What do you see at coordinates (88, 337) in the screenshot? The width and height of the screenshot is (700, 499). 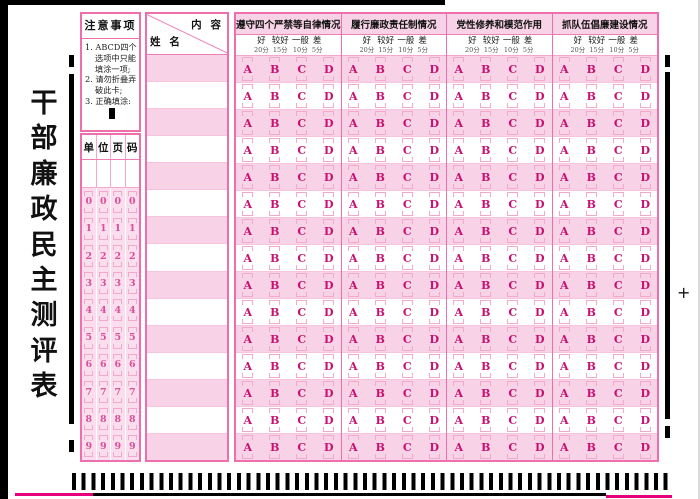 I see `digit-bubble-5: 5` at bounding box center [88, 337].